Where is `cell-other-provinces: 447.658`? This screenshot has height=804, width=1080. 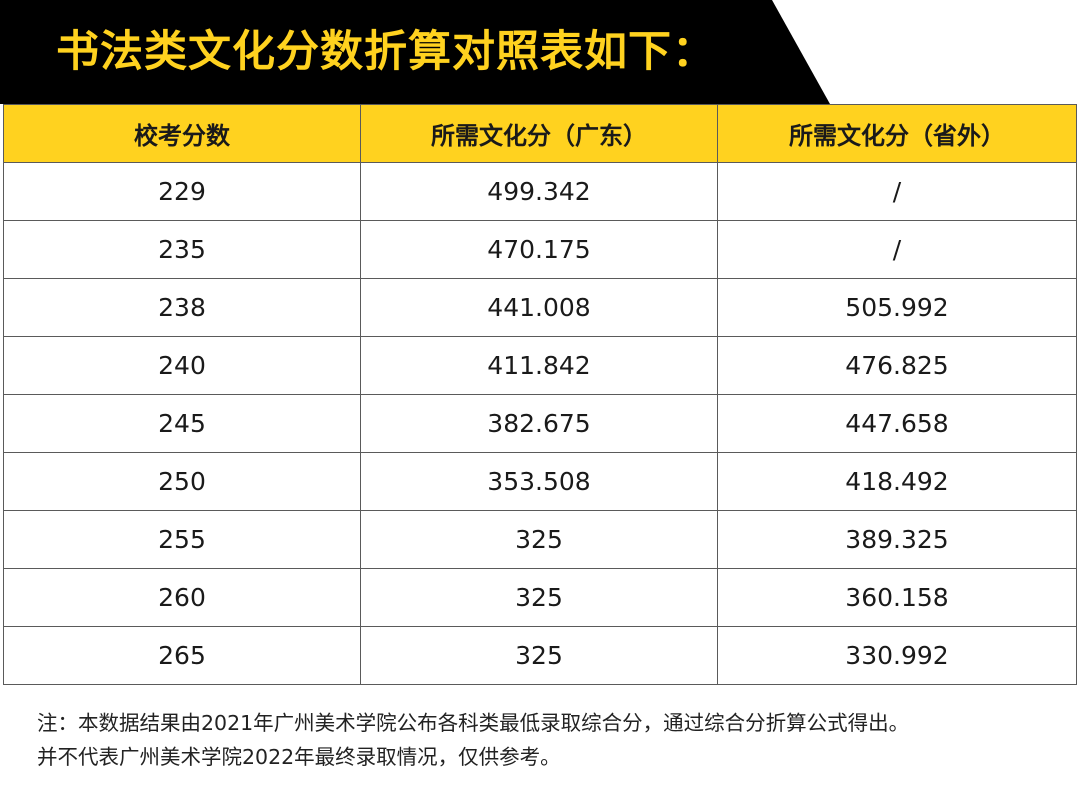 cell-other-provinces: 447.658 is located at coordinates (897, 423).